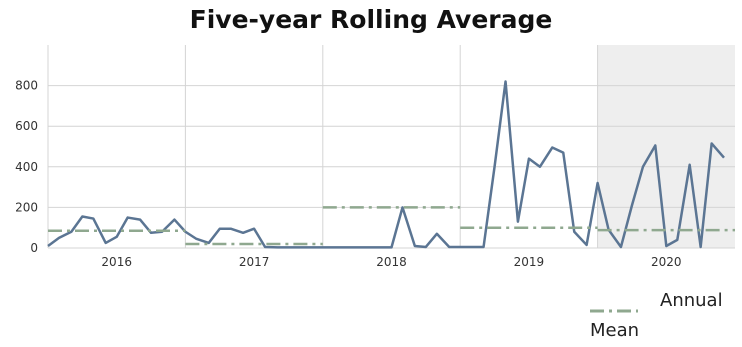 The image size is (742, 347). What do you see at coordinates (34, 248) in the screenshot?
I see `y-tick-label: 0` at bounding box center [34, 248].